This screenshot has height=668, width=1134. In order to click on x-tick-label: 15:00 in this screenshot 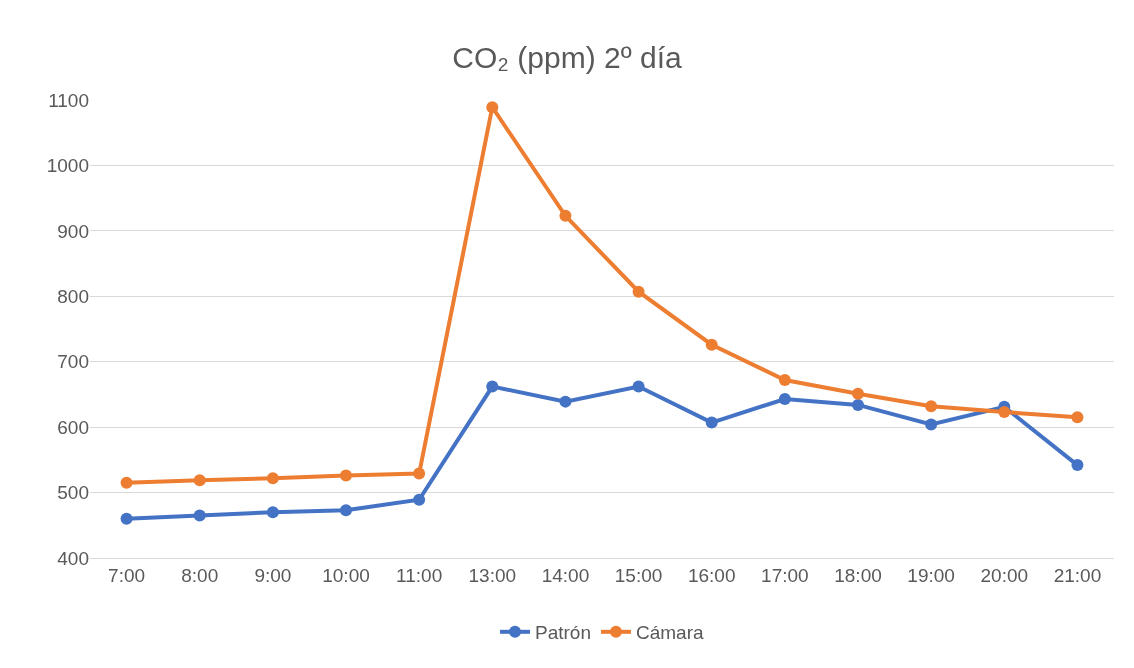, I will do `click(638, 575)`.